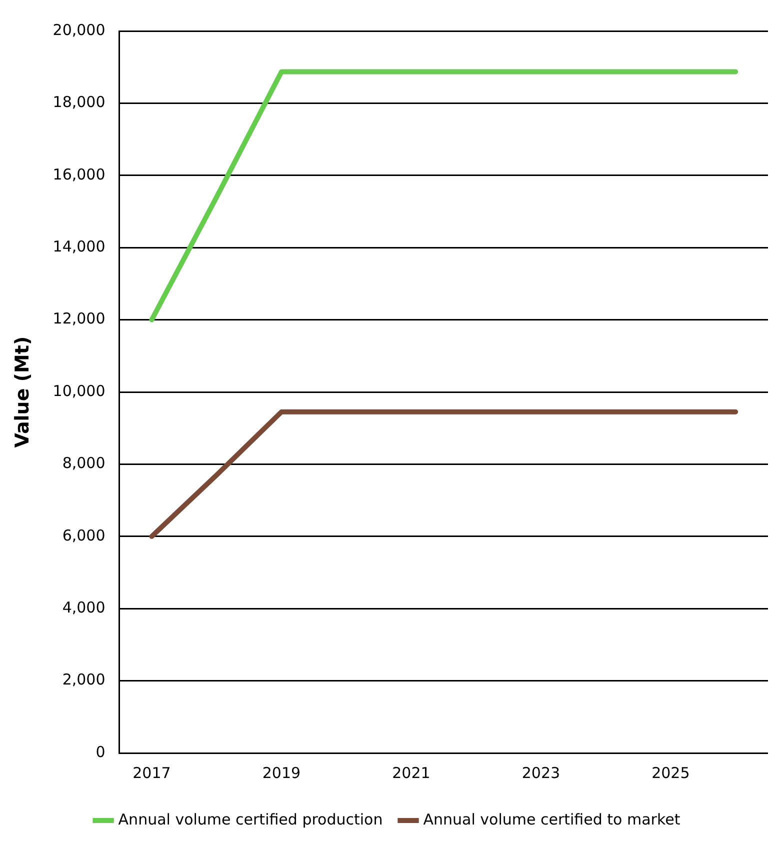 Image resolution: width=776 pixels, height=849 pixels. What do you see at coordinates (281, 773) in the screenshot?
I see `x-tick-label: 2019` at bounding box center [281, 773].